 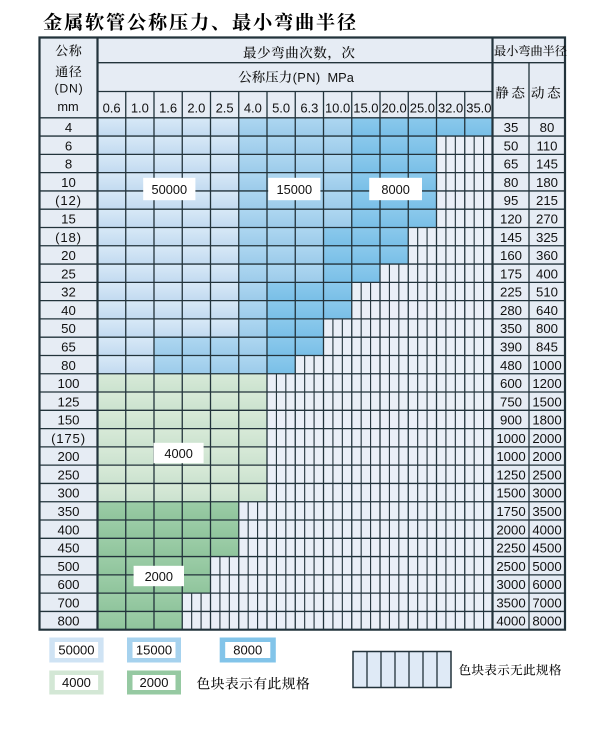 I want to click on svg-text: 640, so click(x=547, y=310).